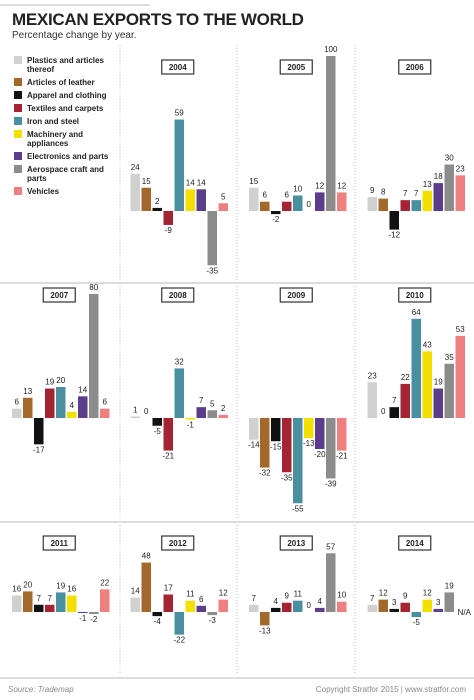 This screenshot has height=700, width=474. Describe the element at coordinates (372, 375) in the screenshot. I see `value-label: 23` at that location.